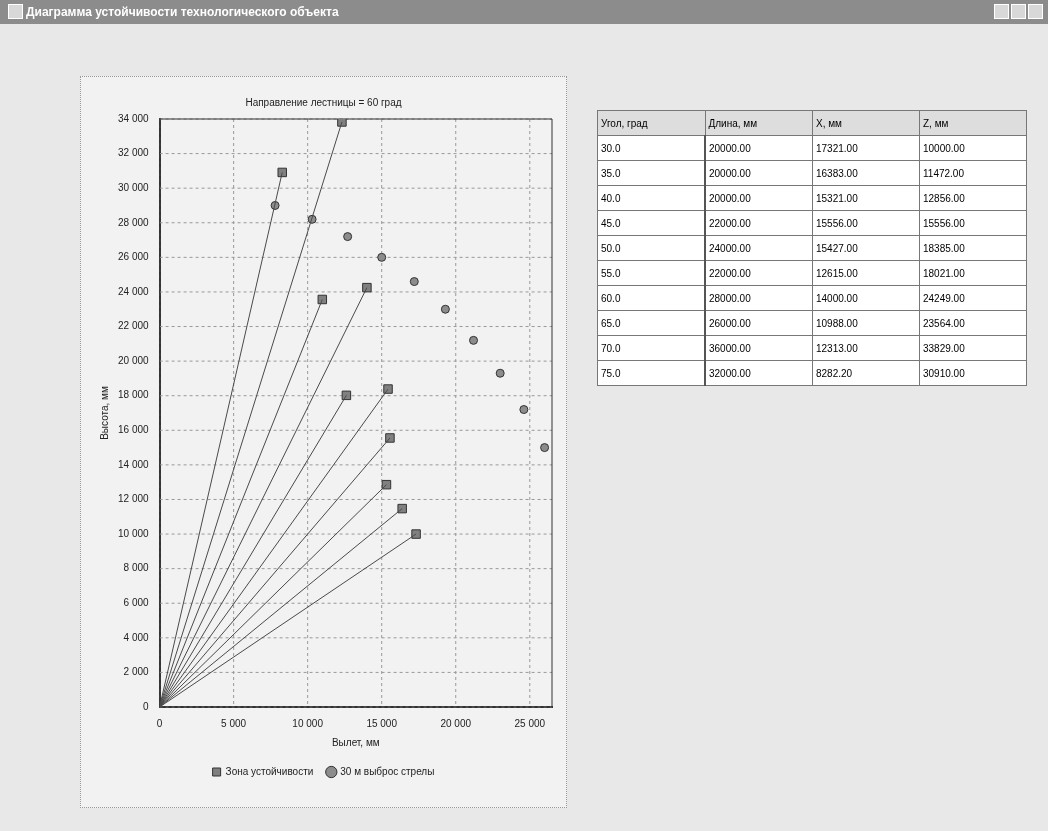  What do you see at coordinates (866, 373) in the screenshot?
I see `data-label: 8282.20` at bounding box center [866, 373].